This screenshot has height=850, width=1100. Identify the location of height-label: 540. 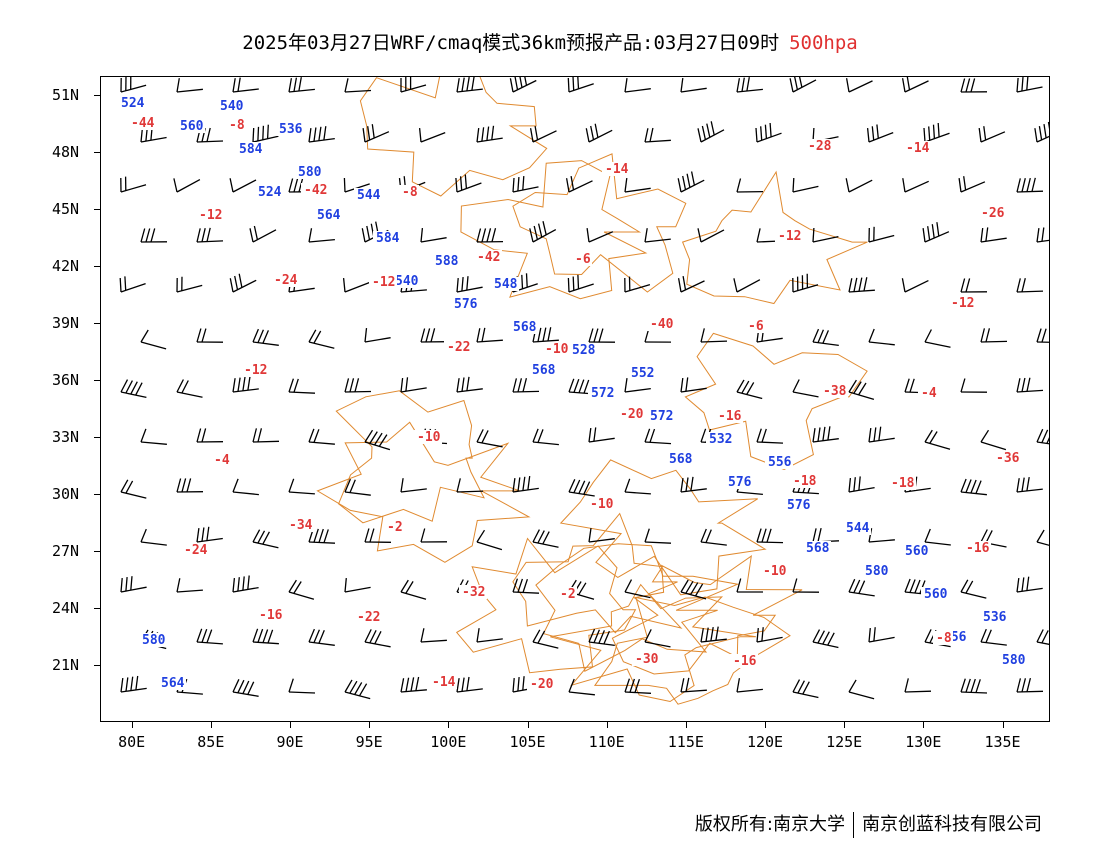
(407, 281).